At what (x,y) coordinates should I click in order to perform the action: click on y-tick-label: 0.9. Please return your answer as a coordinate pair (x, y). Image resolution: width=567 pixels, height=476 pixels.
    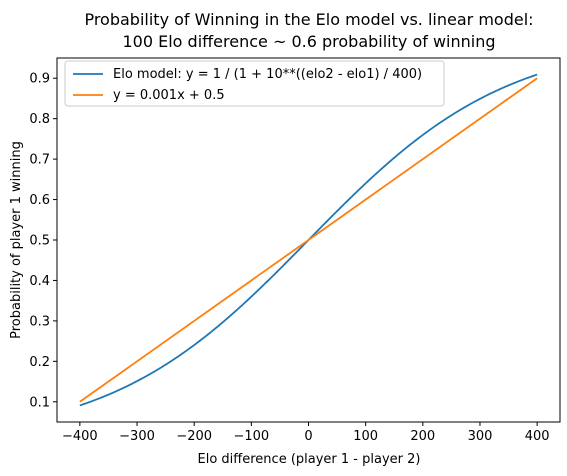
    Looking at the image, I should click on (39, 79).